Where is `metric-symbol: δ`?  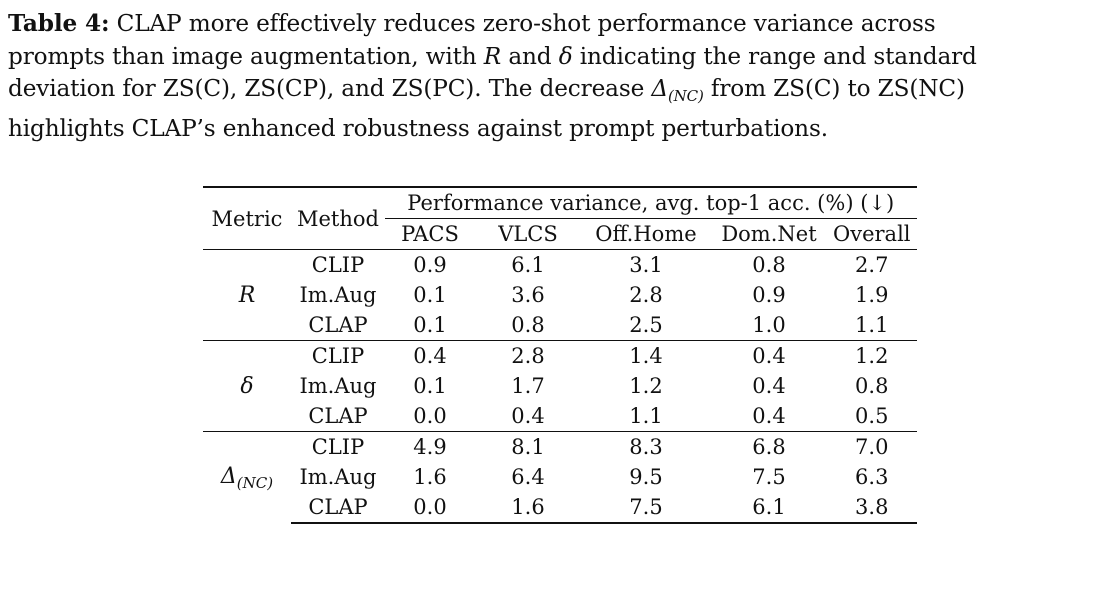
metric-symbol: δ is located at coordinates (247, 386).